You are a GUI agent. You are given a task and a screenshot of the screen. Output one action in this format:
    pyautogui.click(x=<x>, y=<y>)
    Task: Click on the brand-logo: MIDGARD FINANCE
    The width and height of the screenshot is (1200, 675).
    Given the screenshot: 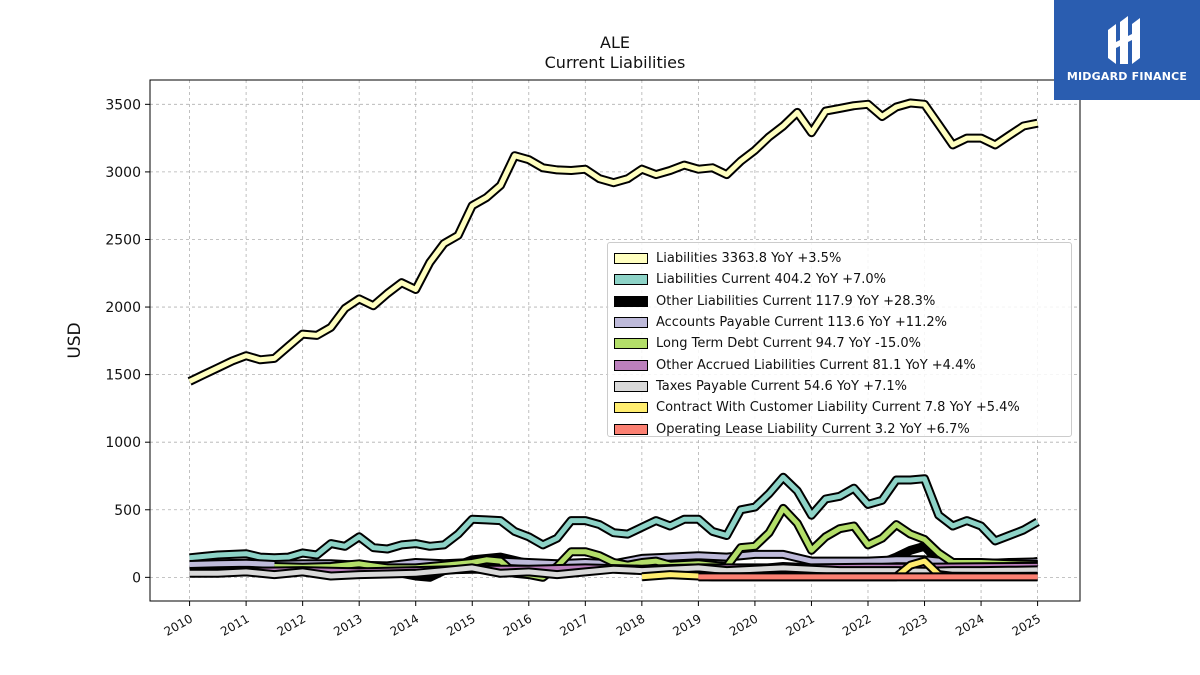 What is the action you would take?
    pyautogui.click(x=1127, y=50)
    